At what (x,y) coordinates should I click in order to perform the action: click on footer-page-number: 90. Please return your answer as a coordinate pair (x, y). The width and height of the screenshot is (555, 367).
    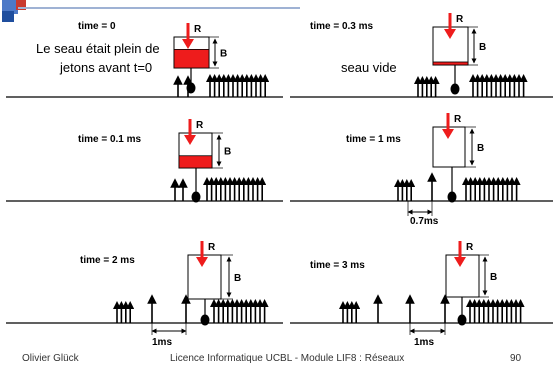
    Looking at the image, I should click on (516, 358).